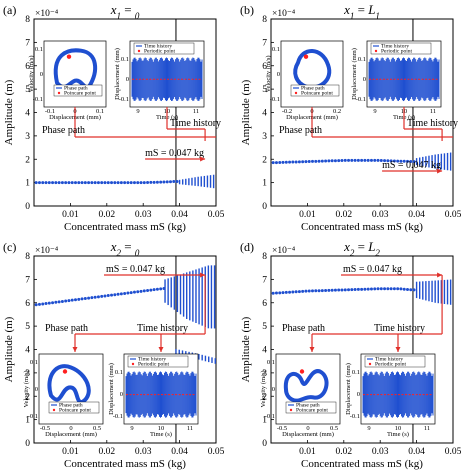 The width and height of the screenshot is (474, 474). What do you see at coordinates (247, 10) in the screenshot?
I see `panel-label: (b)` at bounding box center [247, 10].